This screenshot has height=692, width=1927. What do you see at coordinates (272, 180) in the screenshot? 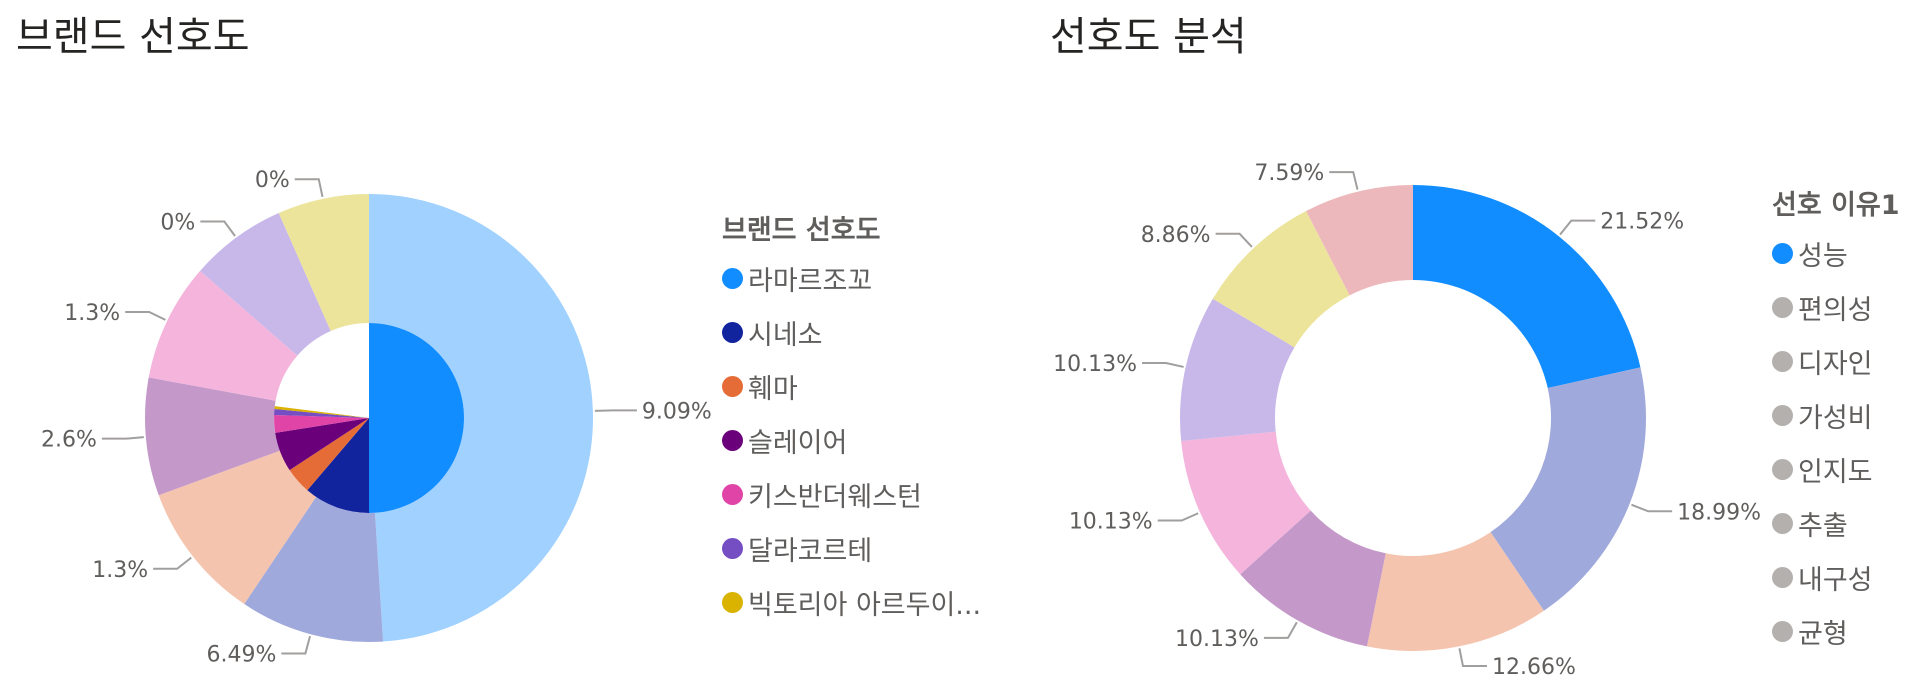
I see `data-label-brand-6: 0%` at bounding box center [272, 180].